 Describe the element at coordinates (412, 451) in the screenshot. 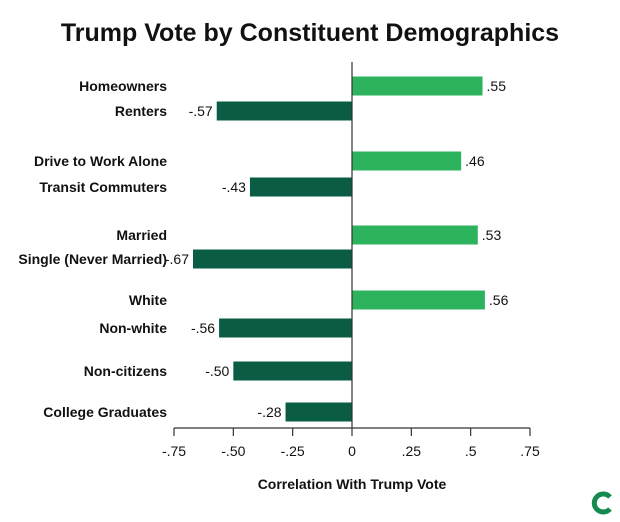

I see `x-tick-label: .25` at that location.